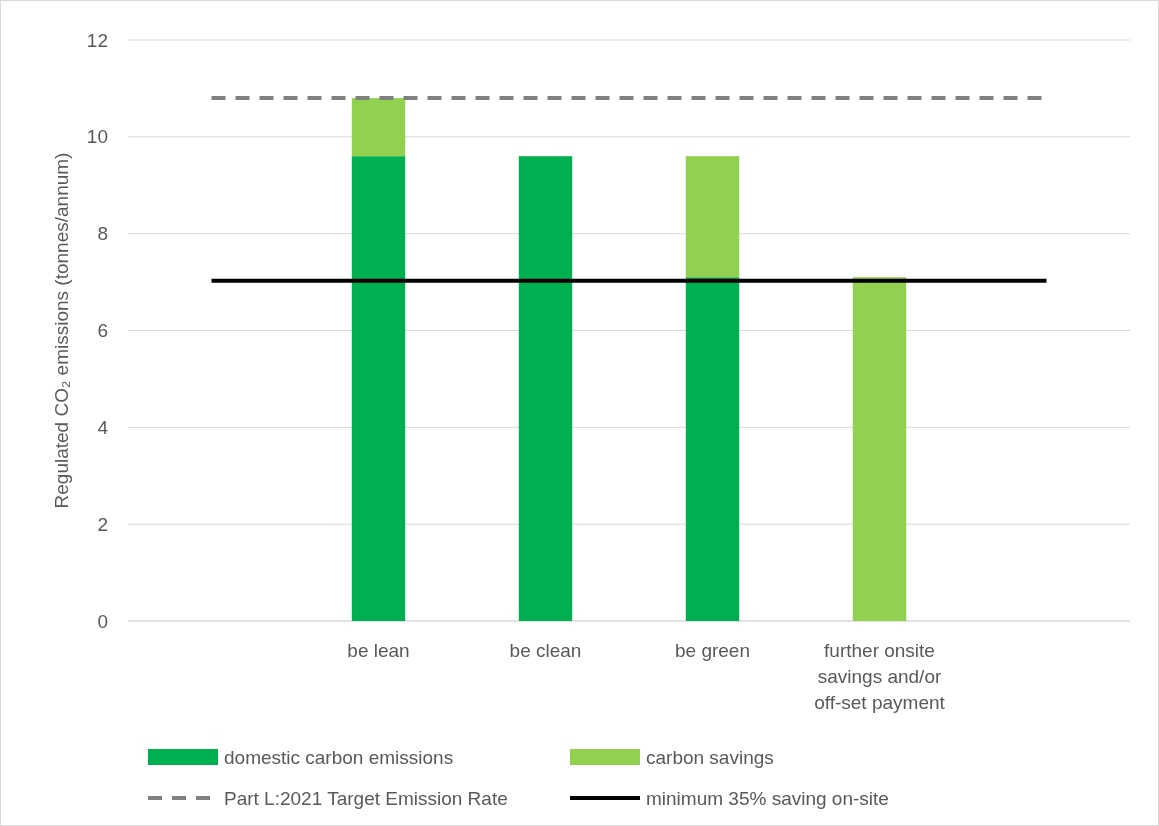 The height and width of the screenshot is (826, 1159). What do you see at coordinates (102, 524) in the screenshot?
I see `y-tick-label: 2` at bounding box center [102, 524].